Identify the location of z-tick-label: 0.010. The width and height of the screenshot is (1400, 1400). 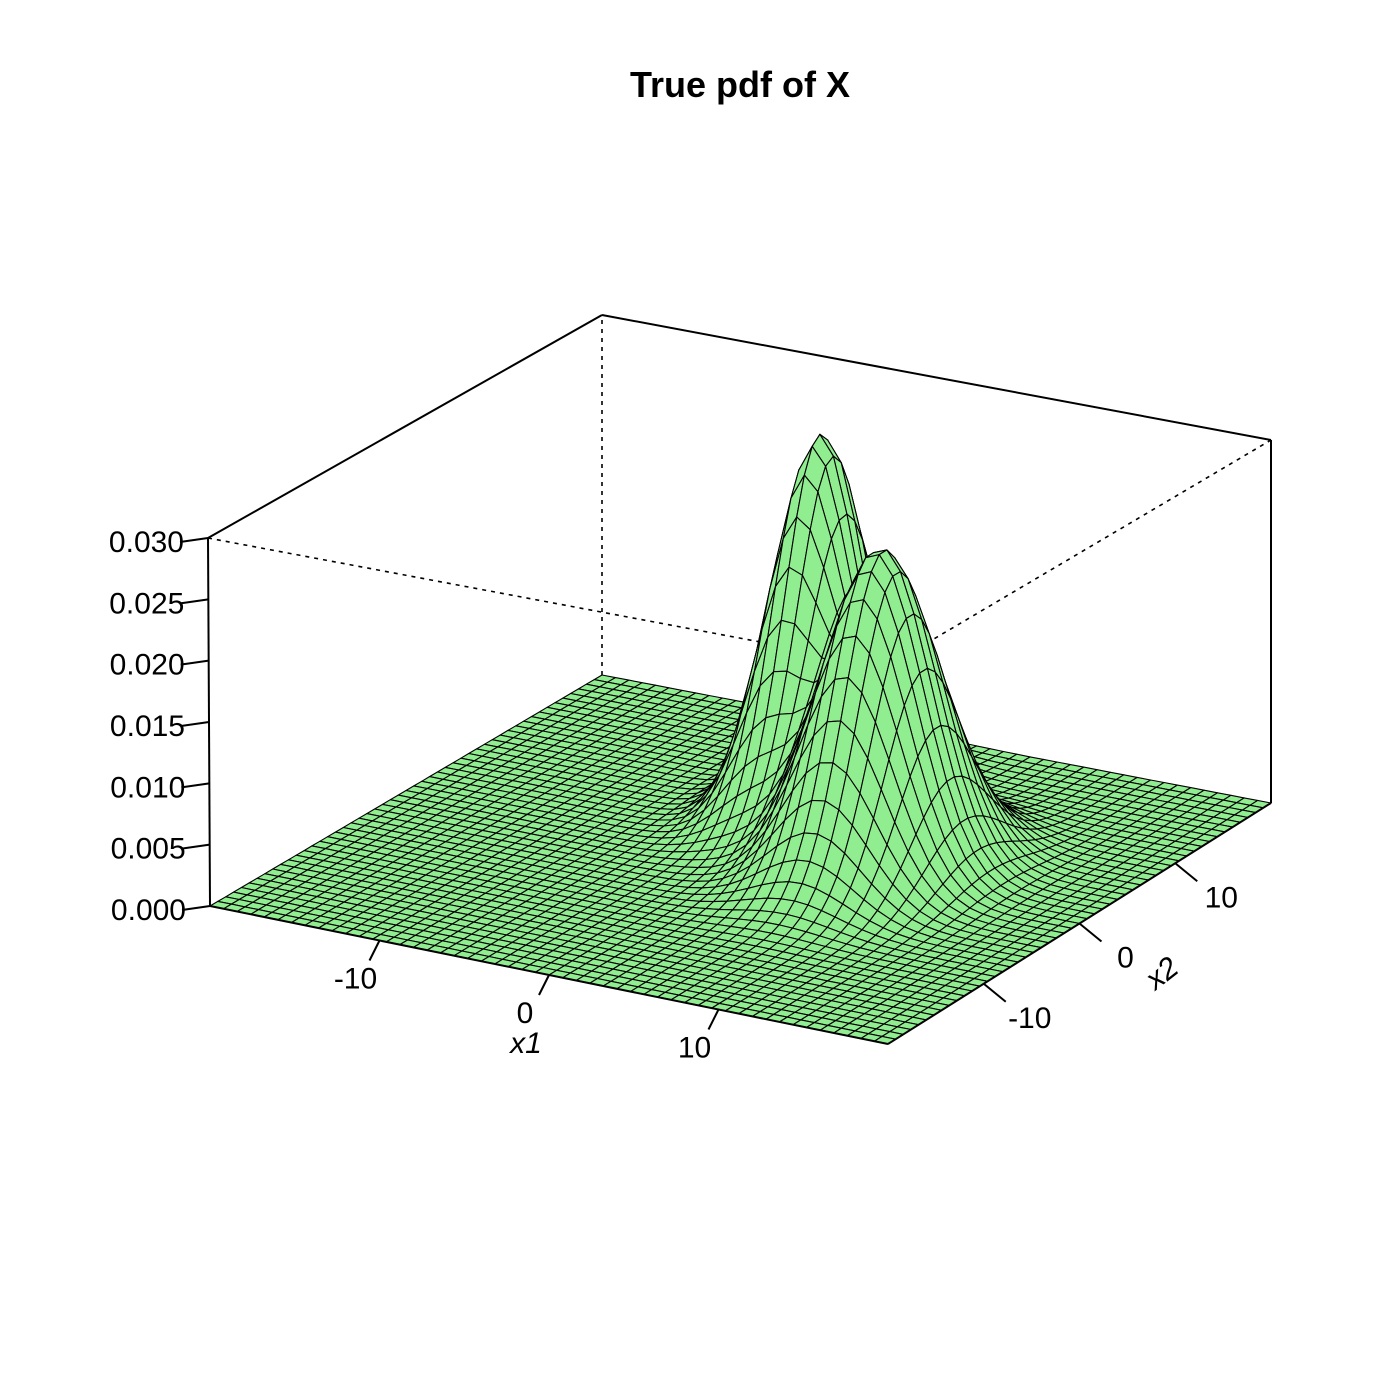
(147, 787).